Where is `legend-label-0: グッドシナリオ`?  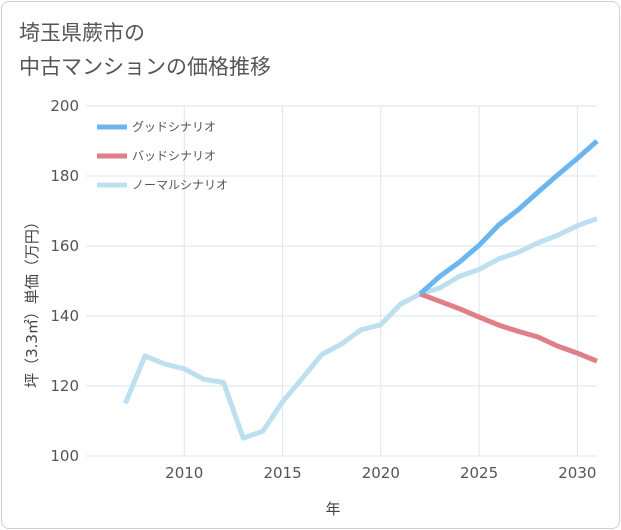 legend-label-0: グッドシナリオ is located at coordinates (174, 127).